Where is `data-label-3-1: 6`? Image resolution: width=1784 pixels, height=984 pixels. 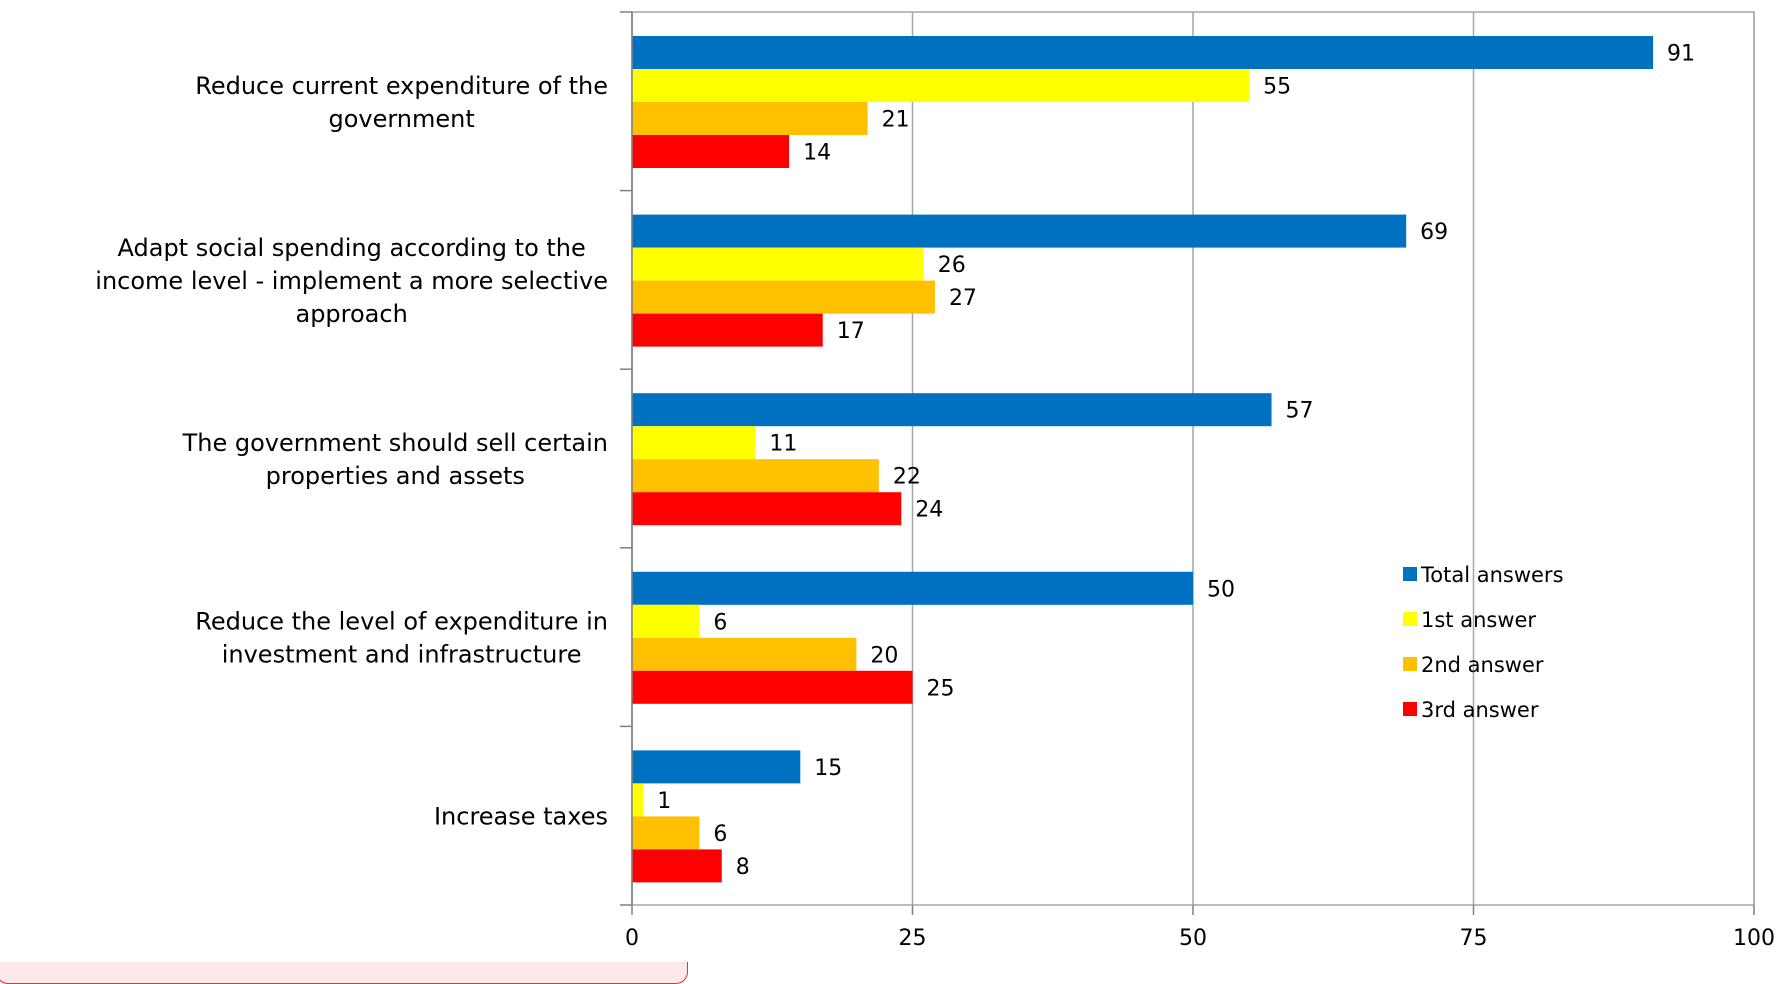
data-label-3-1: 6 is located at coordinates (720, 622).